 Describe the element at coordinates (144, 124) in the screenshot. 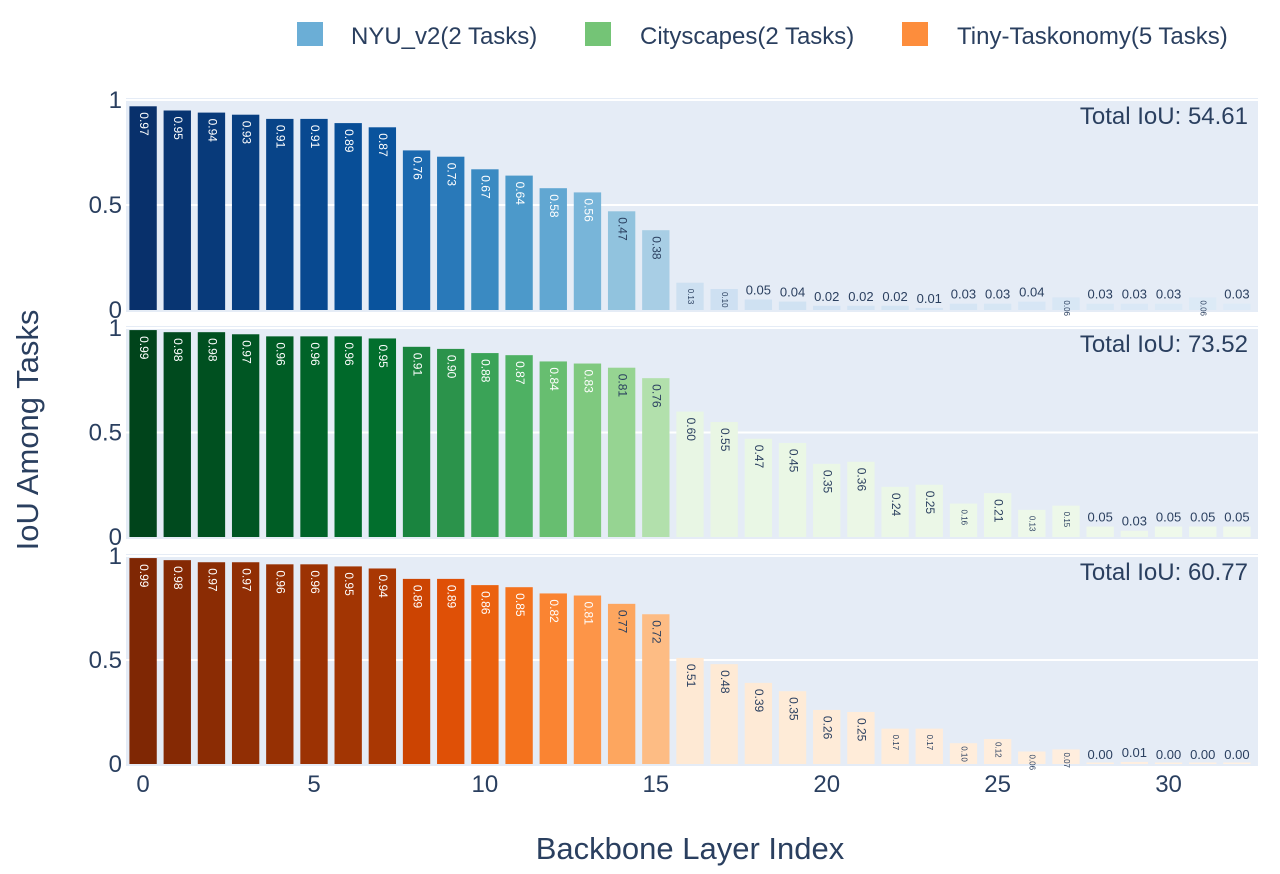

I see `bar-value-label: 0.97` at that location.